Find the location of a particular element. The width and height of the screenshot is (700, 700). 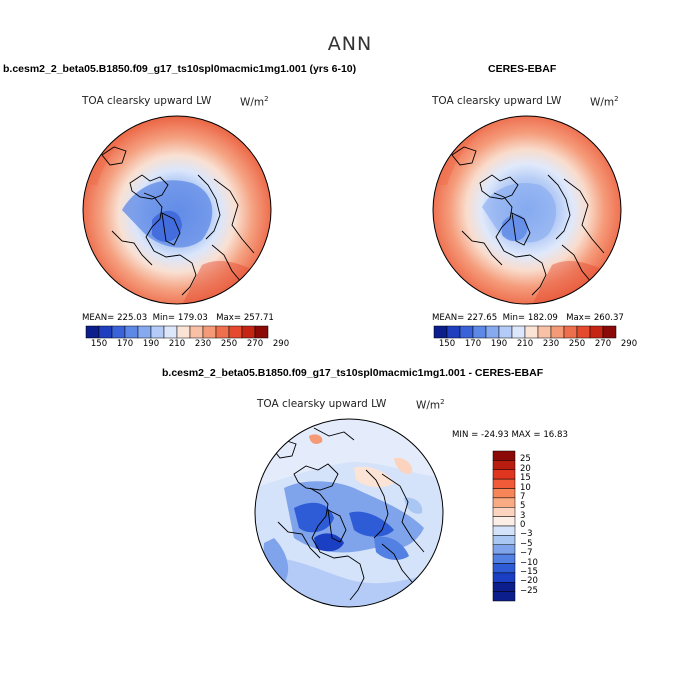

diff-polar-map is located at coordinates (349, 513).